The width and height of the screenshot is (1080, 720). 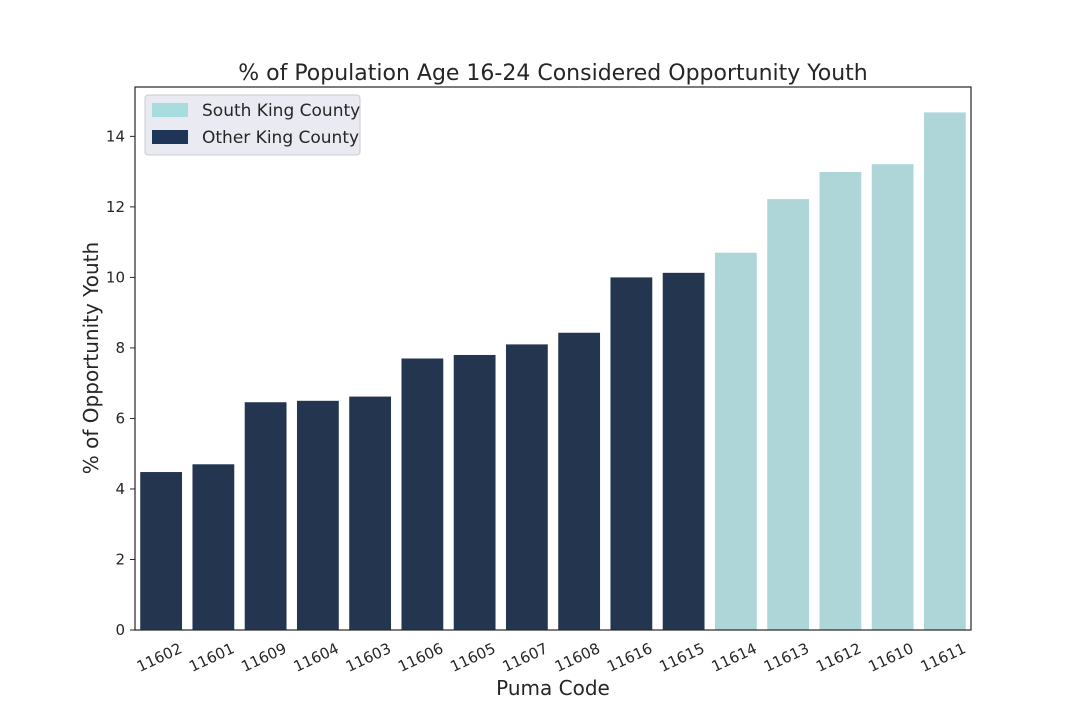 What do you see at coordinates (120, 630) in the screenshot?
I see `y-tick-label: 0` at bounding box center [120, 630].